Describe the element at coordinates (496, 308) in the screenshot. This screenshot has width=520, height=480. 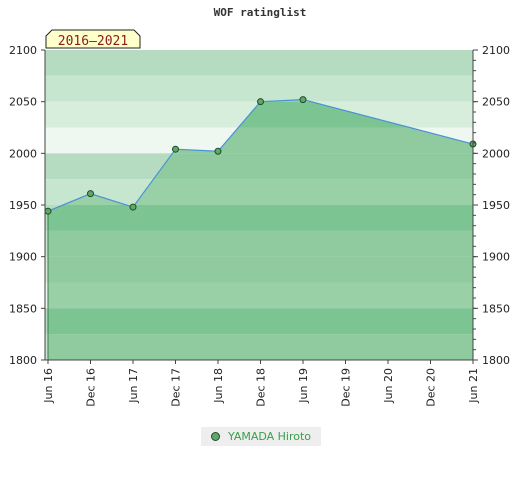
I see `y-tick-label-right: 1850` at that location.